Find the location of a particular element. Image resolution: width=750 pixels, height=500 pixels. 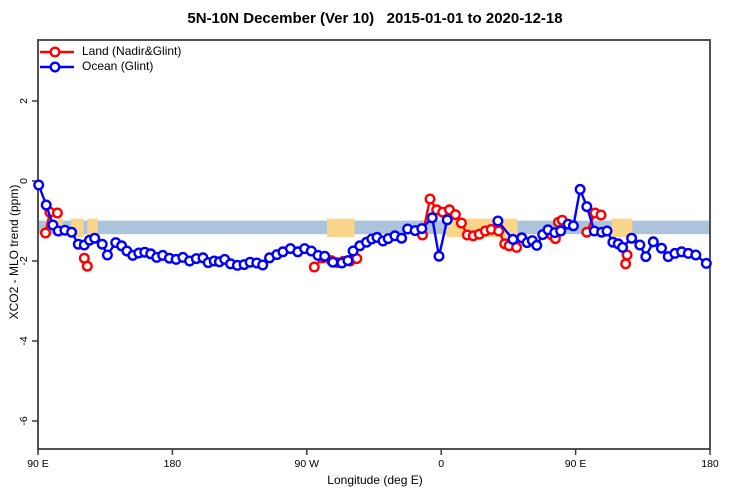

legend-label-ocean: Ocean (Glint) is located at coordinates (118, 66).